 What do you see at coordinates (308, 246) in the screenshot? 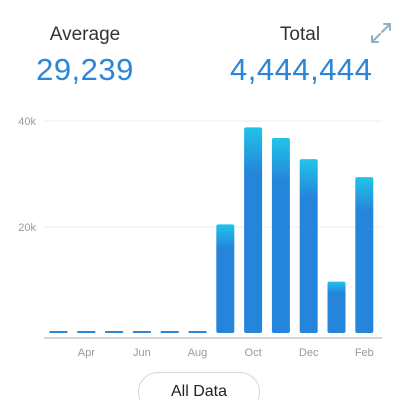
I see `bar-dec` at bounding box center [308, 246].